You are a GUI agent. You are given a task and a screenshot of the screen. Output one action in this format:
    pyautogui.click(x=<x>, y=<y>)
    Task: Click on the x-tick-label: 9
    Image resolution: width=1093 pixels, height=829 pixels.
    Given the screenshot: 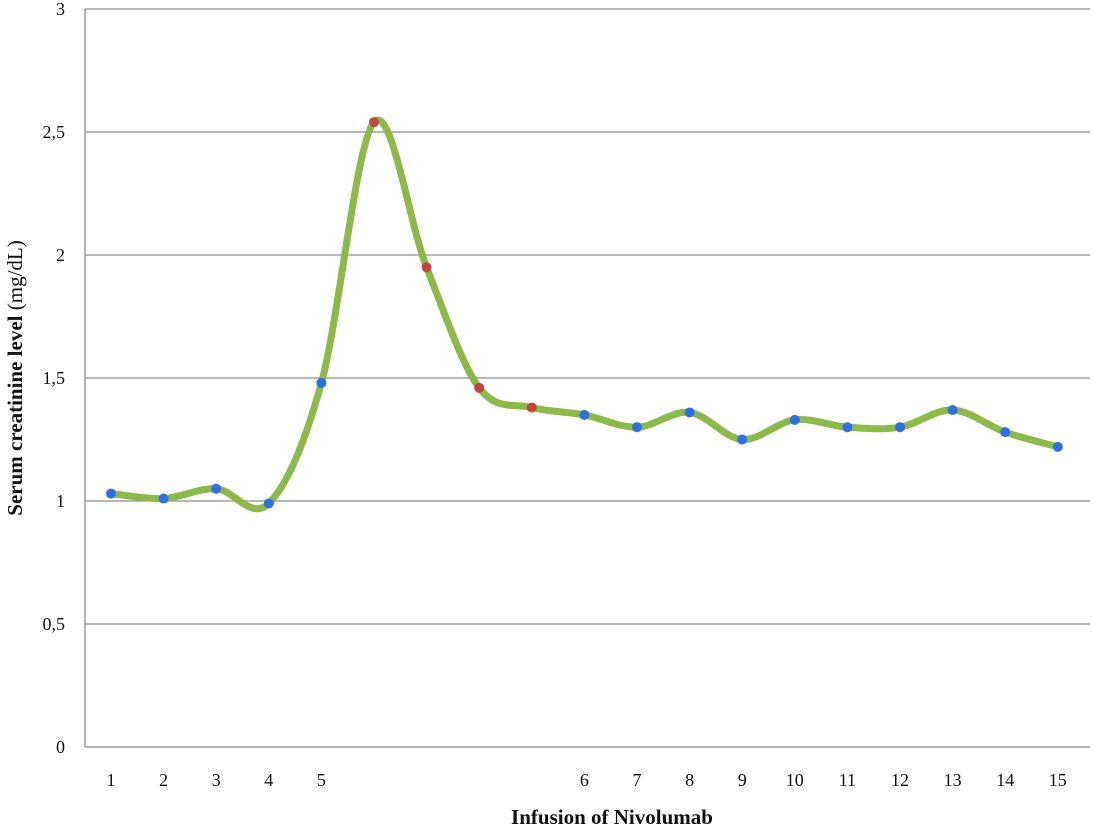 What is the action you would take?
    pyautogui.click(x=742, y=780)
    